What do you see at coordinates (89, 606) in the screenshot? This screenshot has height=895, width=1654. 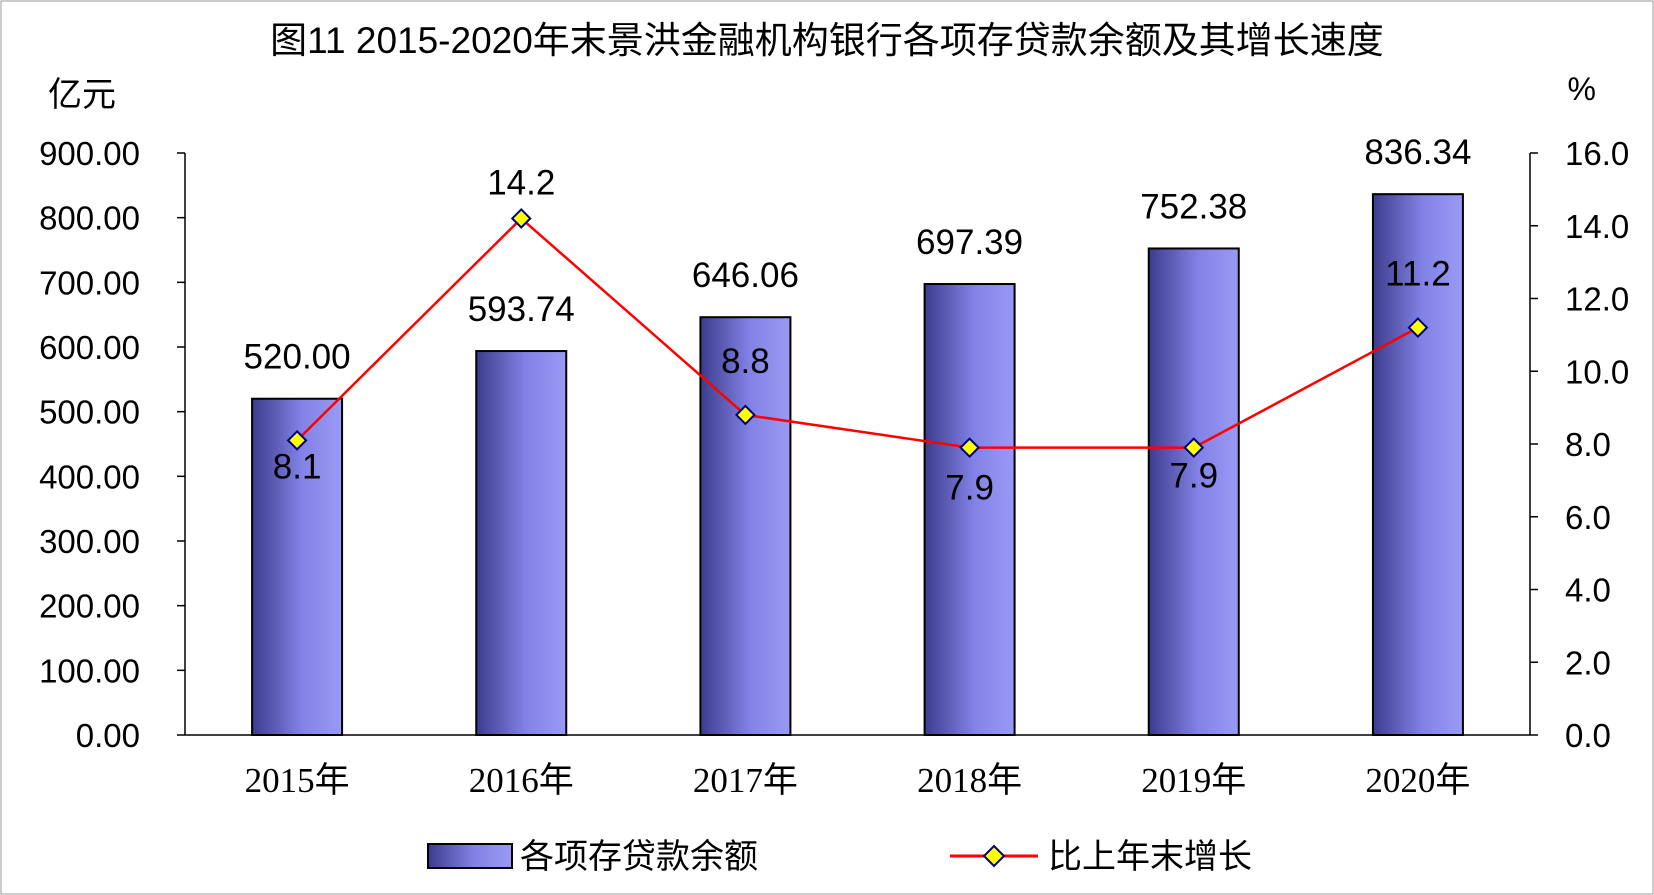 I see `y-tick-label: 200.00` at bounding box center [89, 606].